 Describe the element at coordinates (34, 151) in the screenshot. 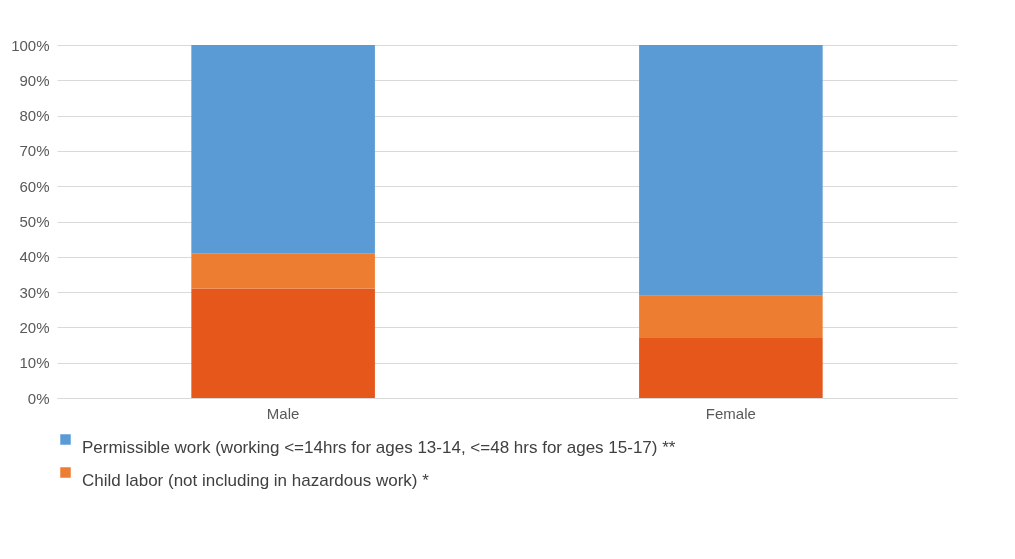

I see `y-tick-label: 70%` at that location.